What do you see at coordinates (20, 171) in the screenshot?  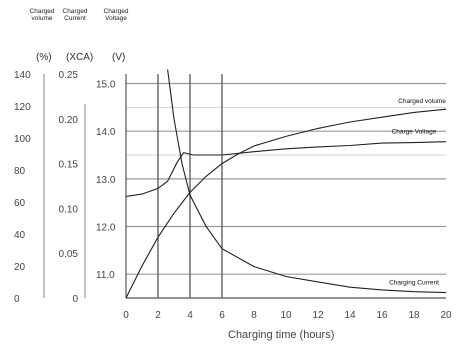 I see `tick-label-volume: 80` at bounding box center [20, 171].